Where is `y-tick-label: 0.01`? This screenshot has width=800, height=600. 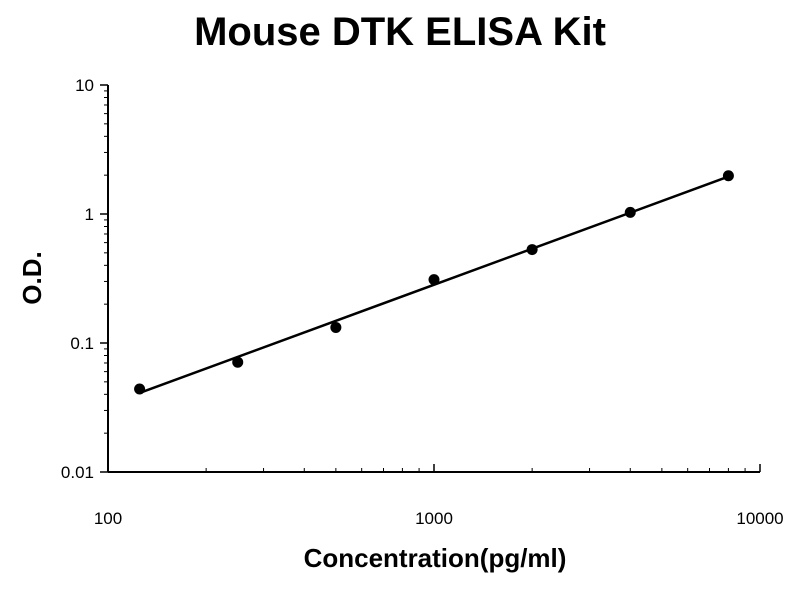 y-tick-label: 0.01 is located at coordinates (77, 472).